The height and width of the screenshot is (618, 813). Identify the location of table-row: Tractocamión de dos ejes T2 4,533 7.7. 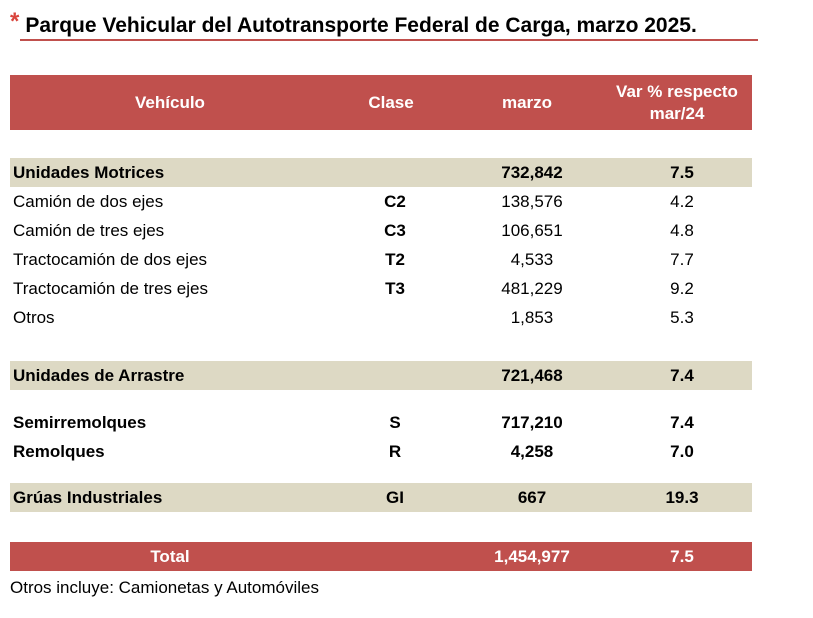
(381, 259).